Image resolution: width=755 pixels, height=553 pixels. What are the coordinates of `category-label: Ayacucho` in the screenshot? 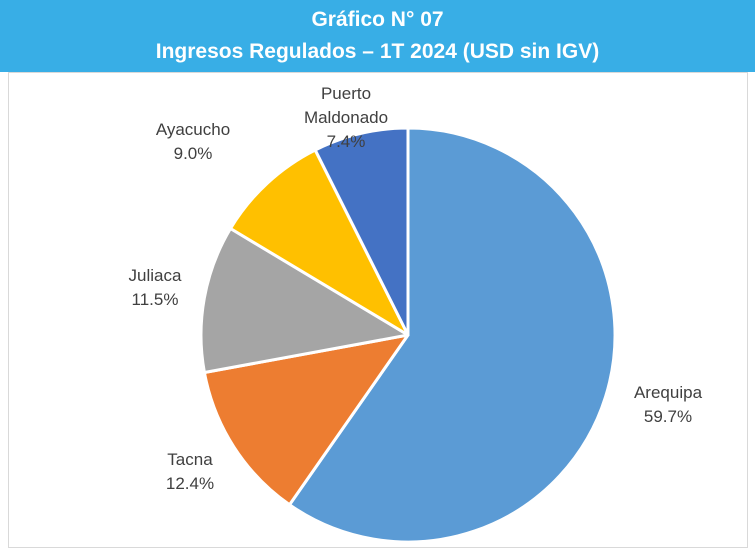 It's located at (193, 129).